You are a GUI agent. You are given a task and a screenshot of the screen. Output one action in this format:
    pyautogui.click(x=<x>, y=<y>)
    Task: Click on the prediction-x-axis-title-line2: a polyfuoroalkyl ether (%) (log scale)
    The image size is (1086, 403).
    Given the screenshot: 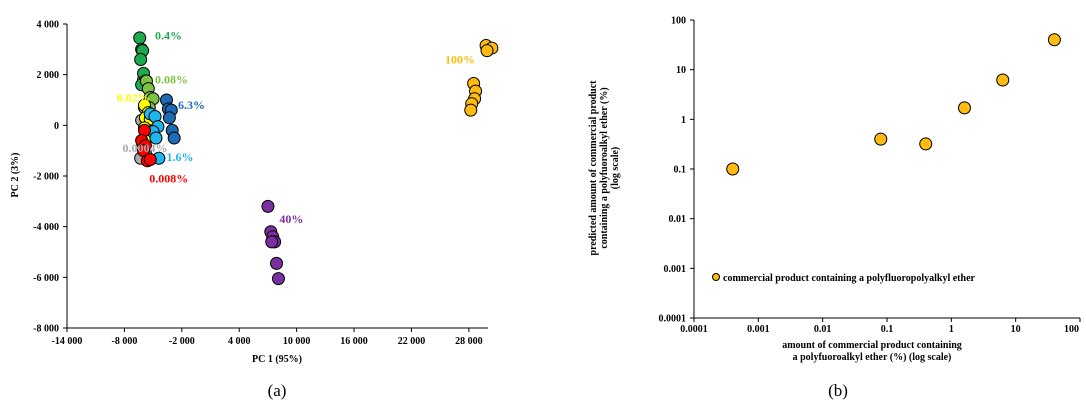 What is the action you would take?
    pyautogui.click(x=872, y=357)
    